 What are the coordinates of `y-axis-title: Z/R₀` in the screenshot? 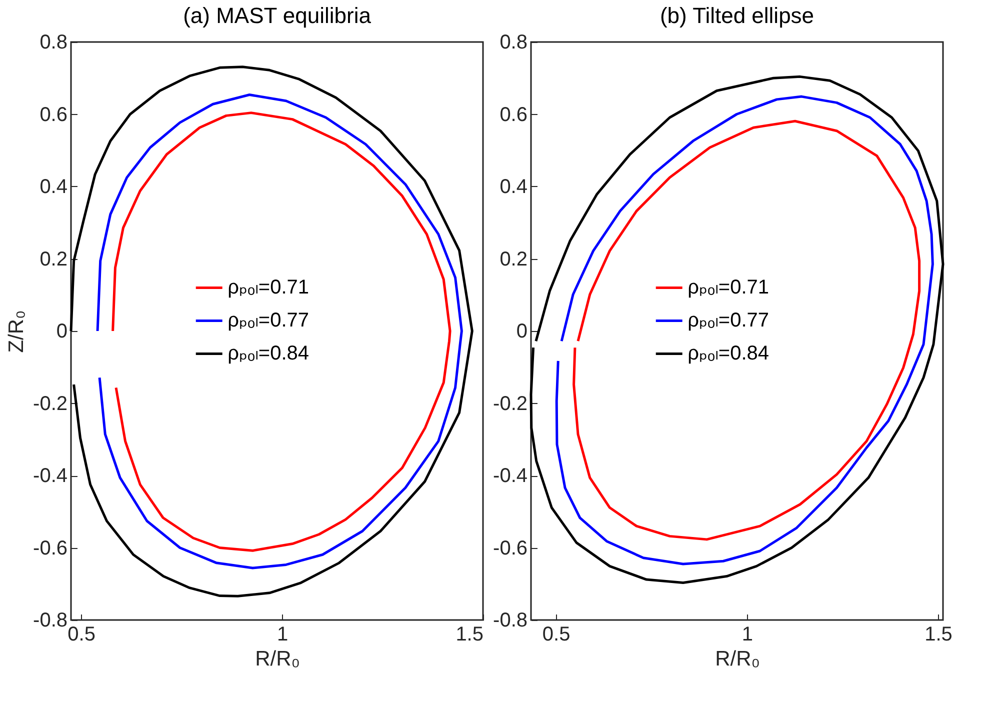 It's located at (16, 331).